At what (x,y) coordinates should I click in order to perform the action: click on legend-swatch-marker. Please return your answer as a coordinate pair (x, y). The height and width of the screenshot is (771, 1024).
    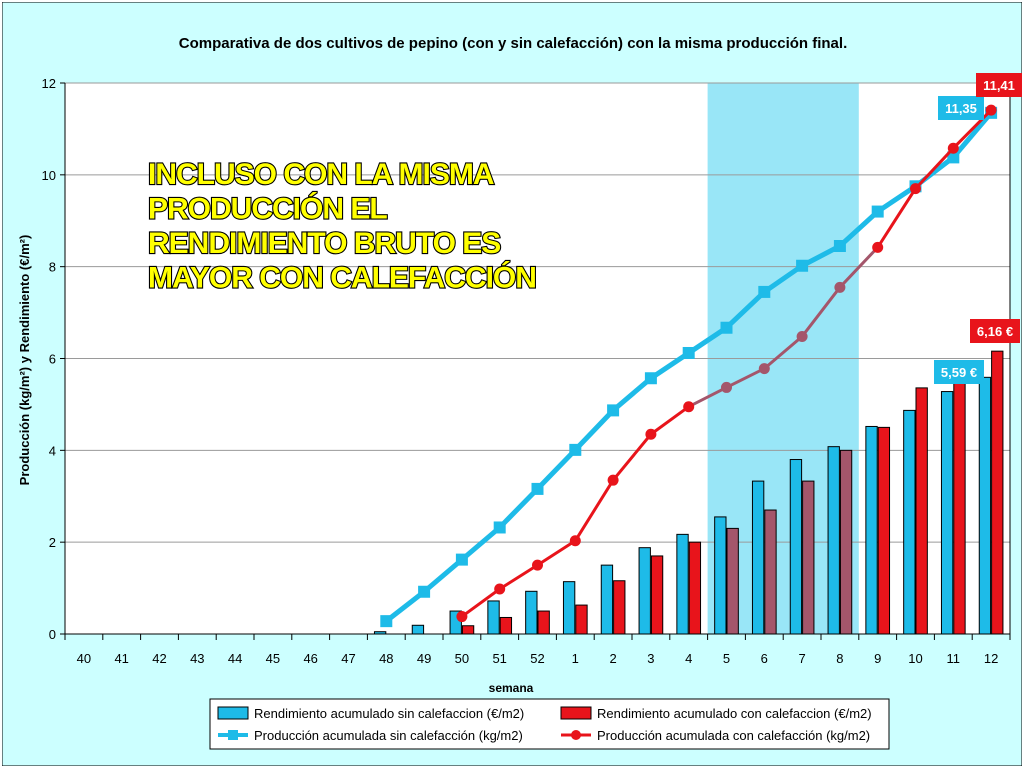
    Looking at the image, I should click on (233, 735).